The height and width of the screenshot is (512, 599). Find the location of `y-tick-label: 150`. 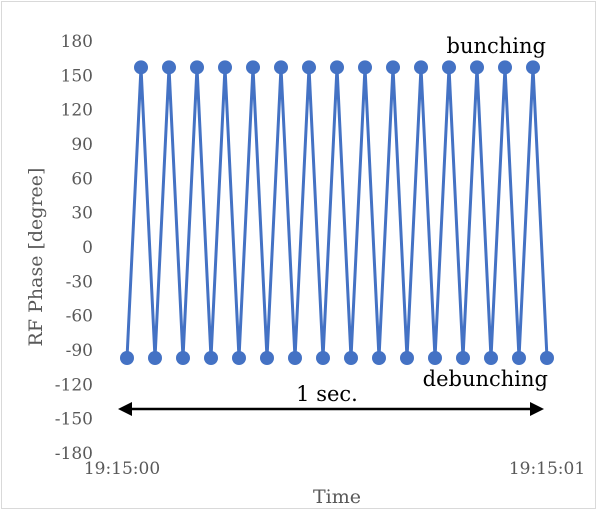

y-tick-label: 150 is located at coordinates (77, 76).